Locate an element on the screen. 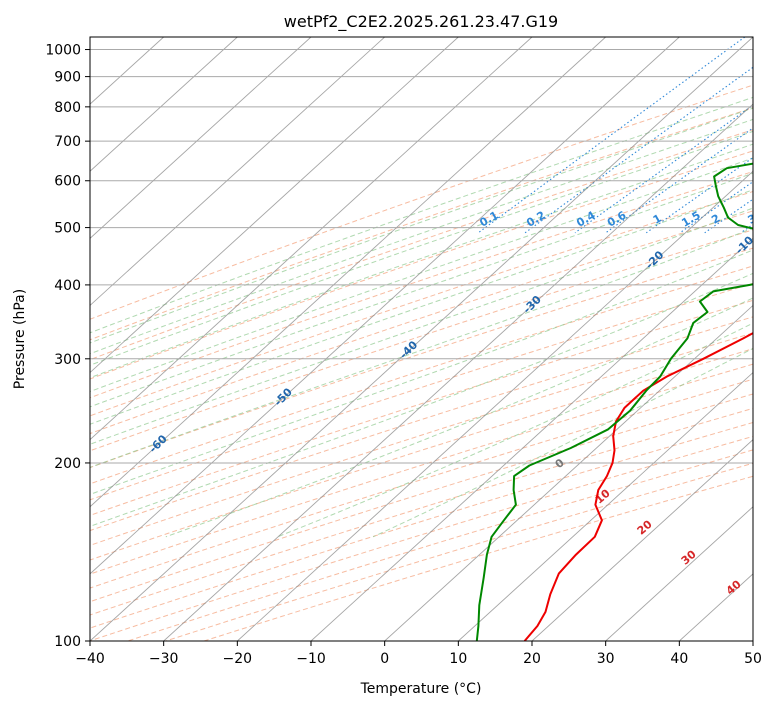 Image resolution: width=775 pixels, height=708 pixels. y-tick-label: 300 is located at coordinates (67, 360).